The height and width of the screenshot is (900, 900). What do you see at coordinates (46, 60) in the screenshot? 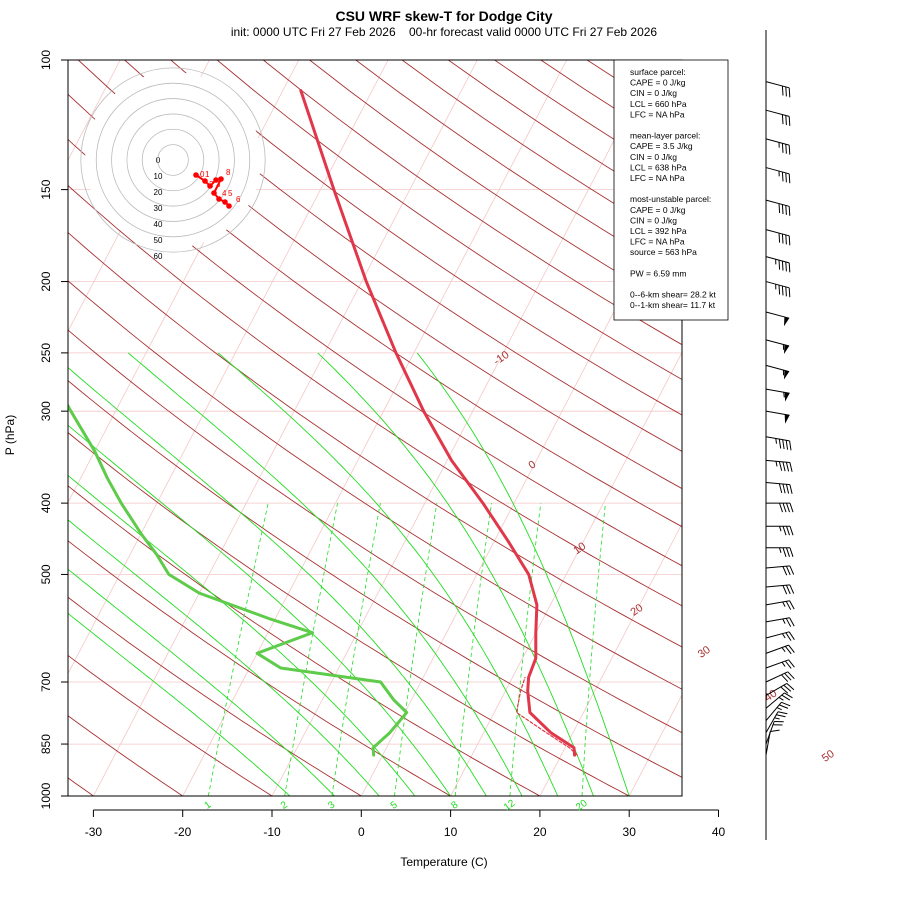
I see `y-tick-label: 100` at bounding box center [46, 60].